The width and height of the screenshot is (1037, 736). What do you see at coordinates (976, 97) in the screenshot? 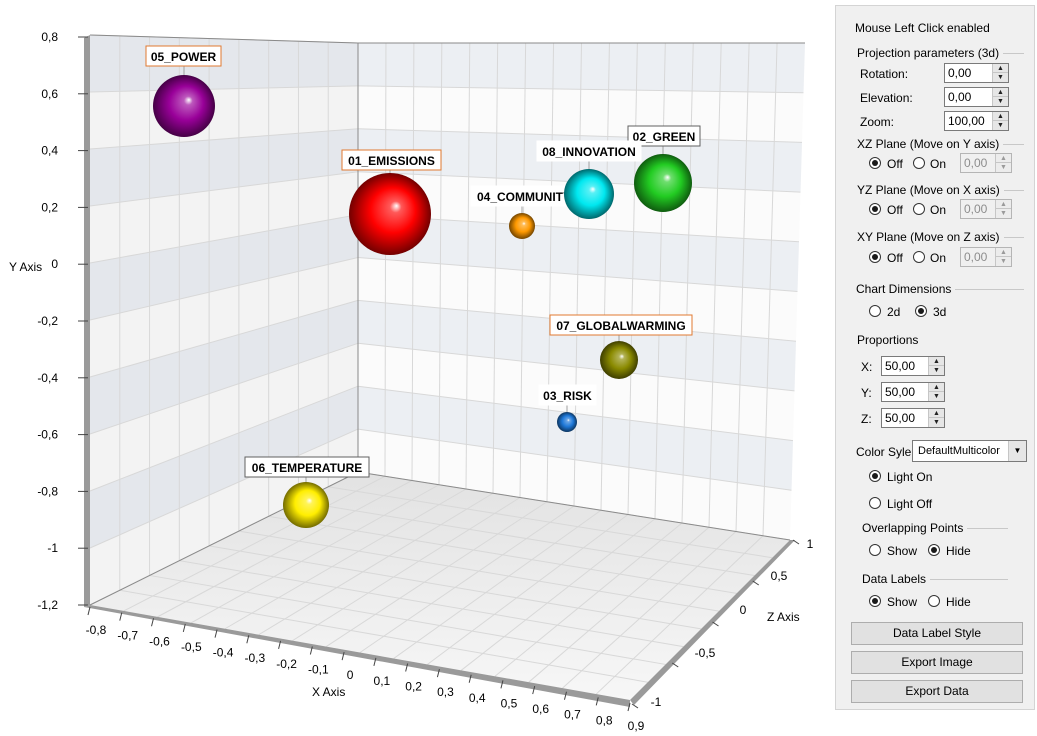
I see `elevation-stepper: 0,00 ▲ ▼` at bounding box center [976, 97].